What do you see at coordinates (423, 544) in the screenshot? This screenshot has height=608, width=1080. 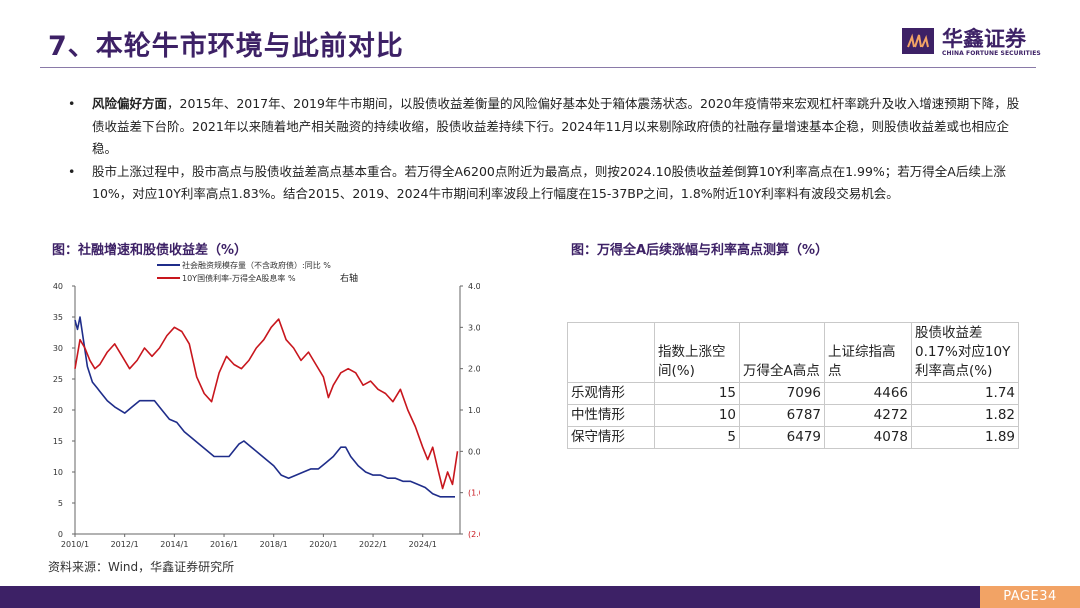 I see `x-tick-label: 2024/1` at bounding box center [423, 544].